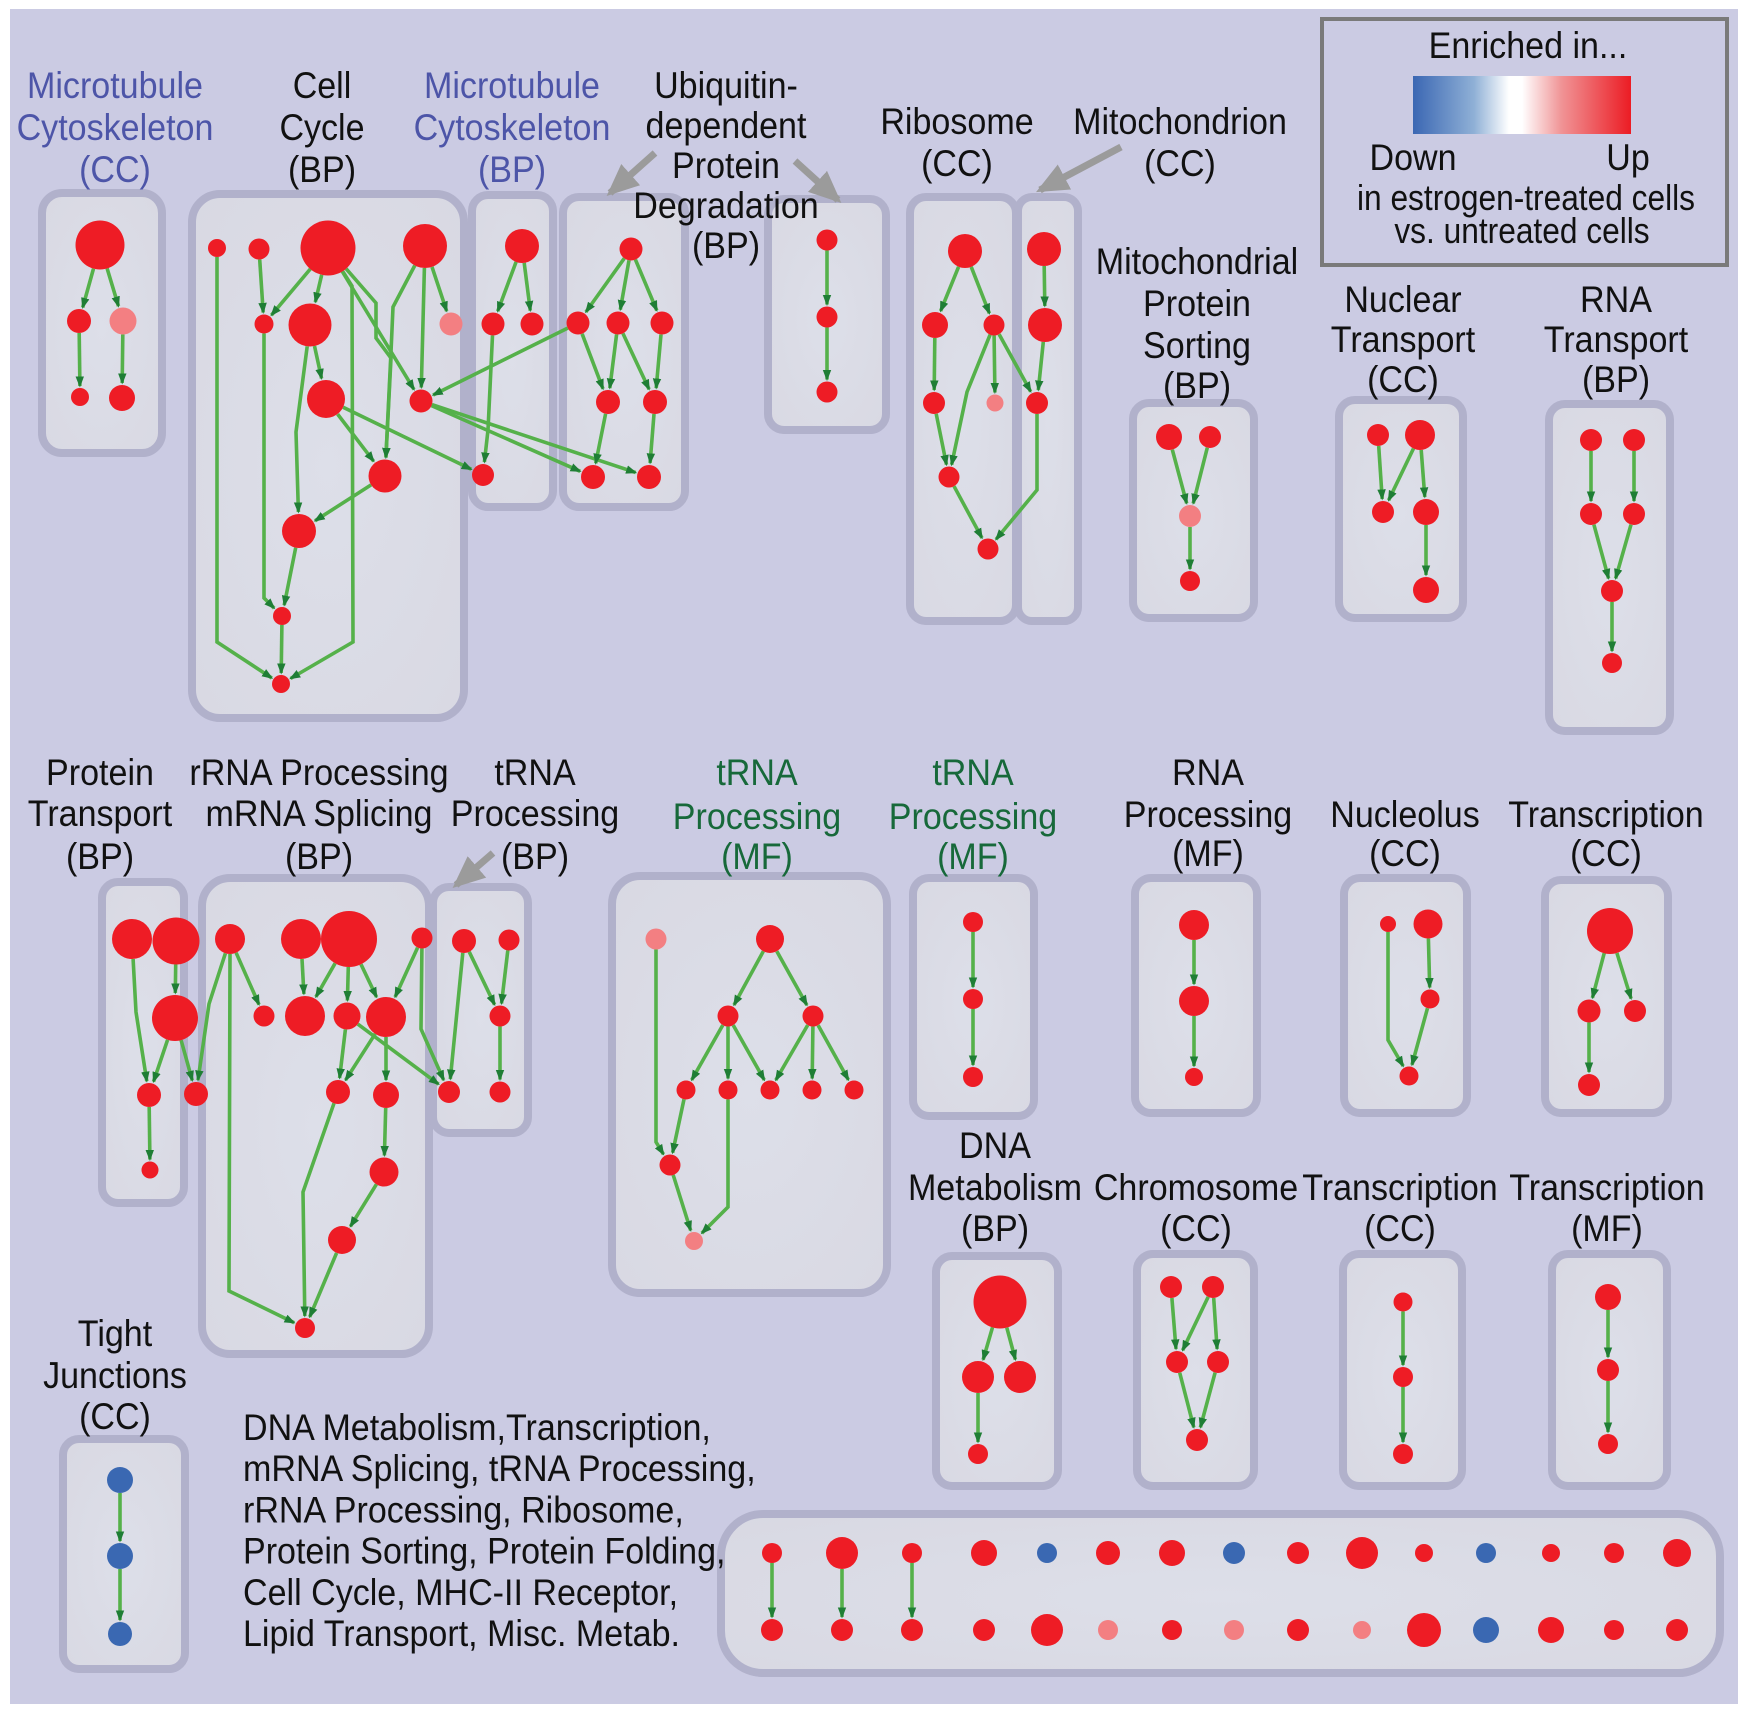 The width and height of the screenshot is (1750, 1720). Describe the element at coordinates (460, 1592) in the screenshot. I see `svg-text: Cell Cycle, MHC-II Receptor,` at that location.